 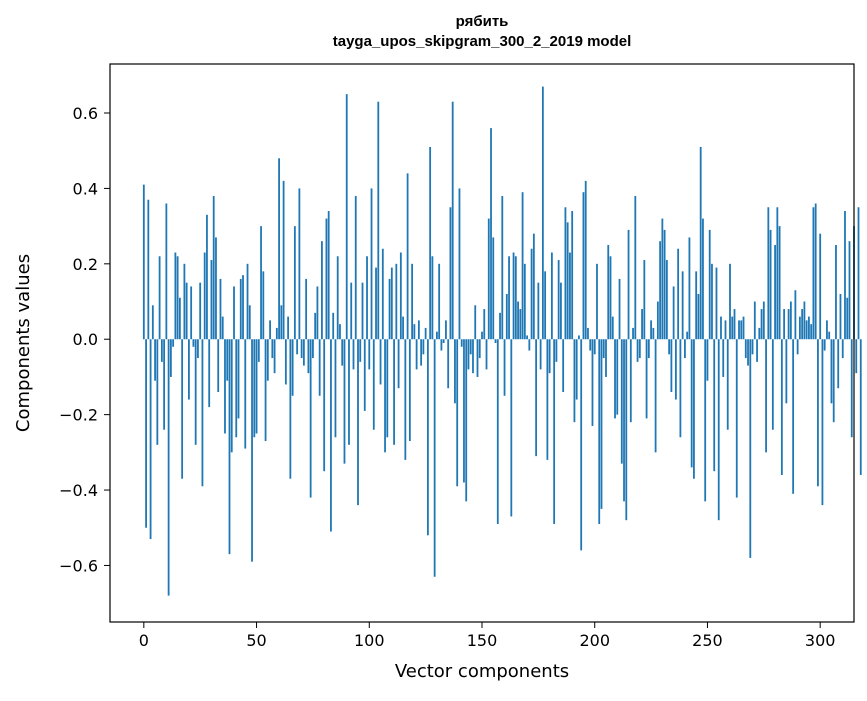 What do you see at coordinates (23, 343) in the screenshot?
I see `y-axis-label: Components values` at bounding box center [23, 343].